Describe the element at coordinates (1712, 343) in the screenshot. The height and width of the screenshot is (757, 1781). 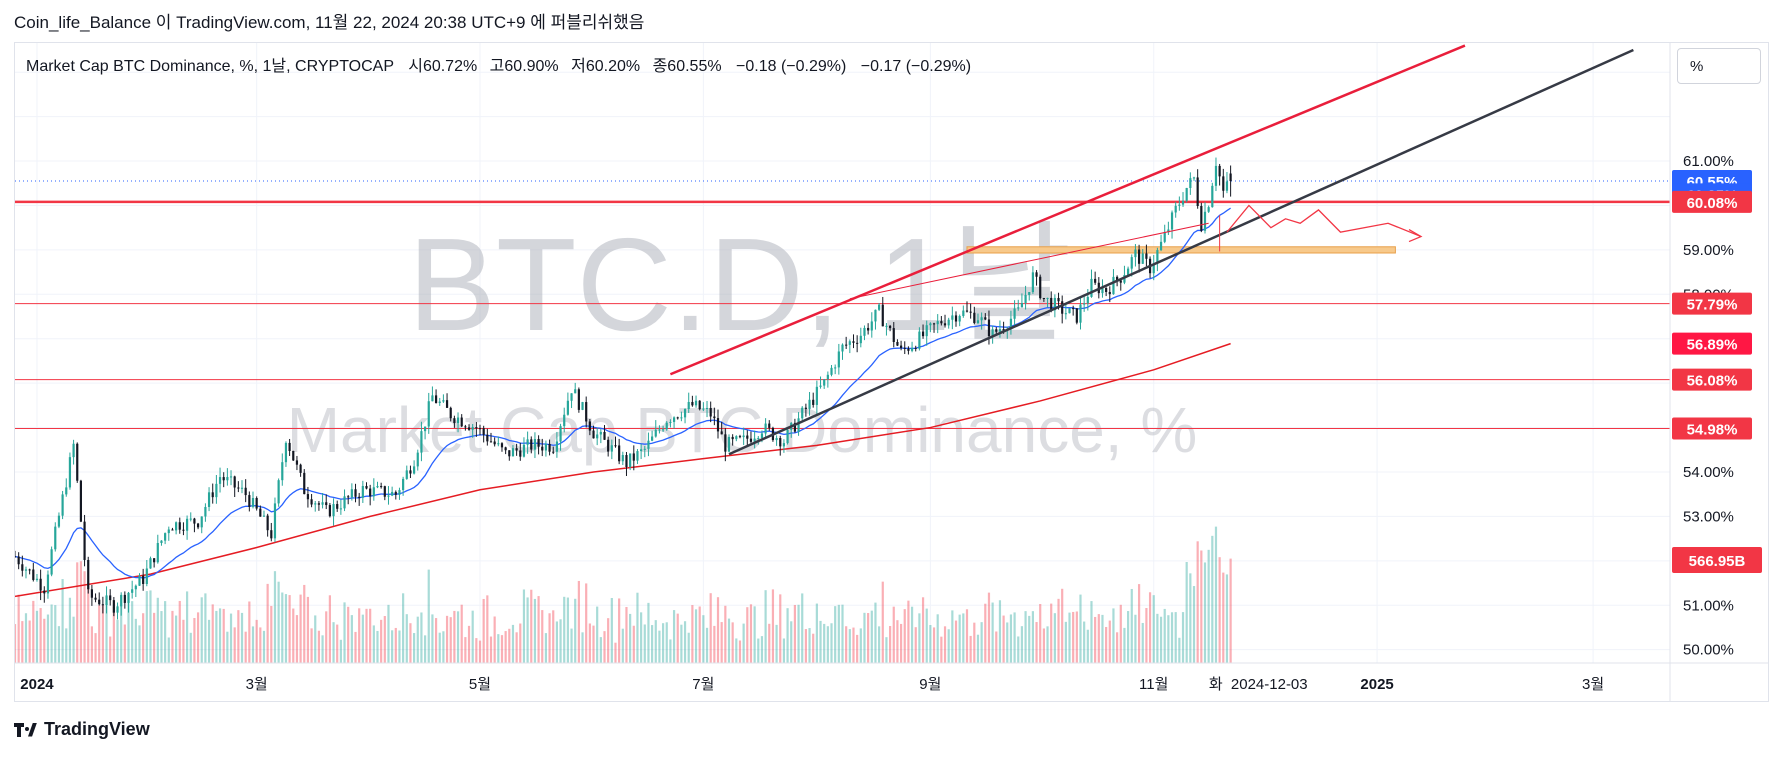
I see `price-label-pill` at that location.